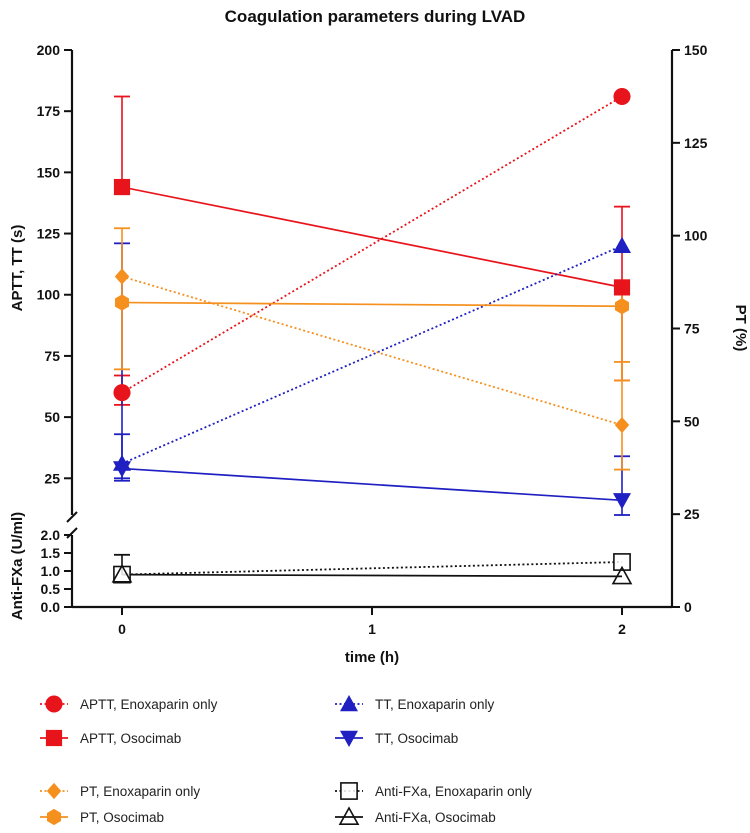 Image resolution: width=750 pixels, height=833 pixels. What do you see at coordinates (52, 478) in the screenshot?
I see `y-left-upper-tick-label: 25` at bounding box center [52, 478].